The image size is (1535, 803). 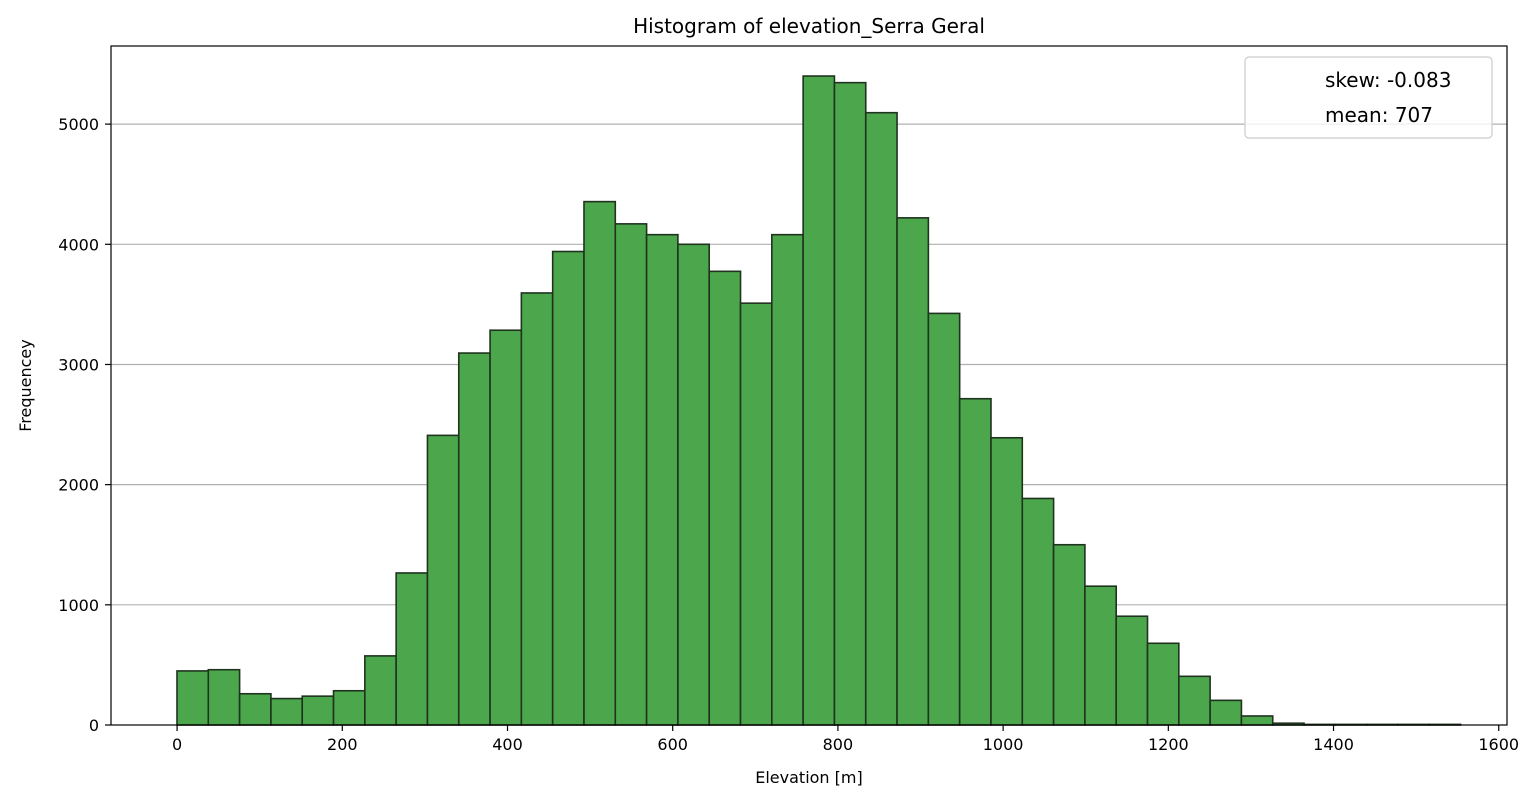 I want to click on y-tick-label: 1000, so click(x=78, y=605).